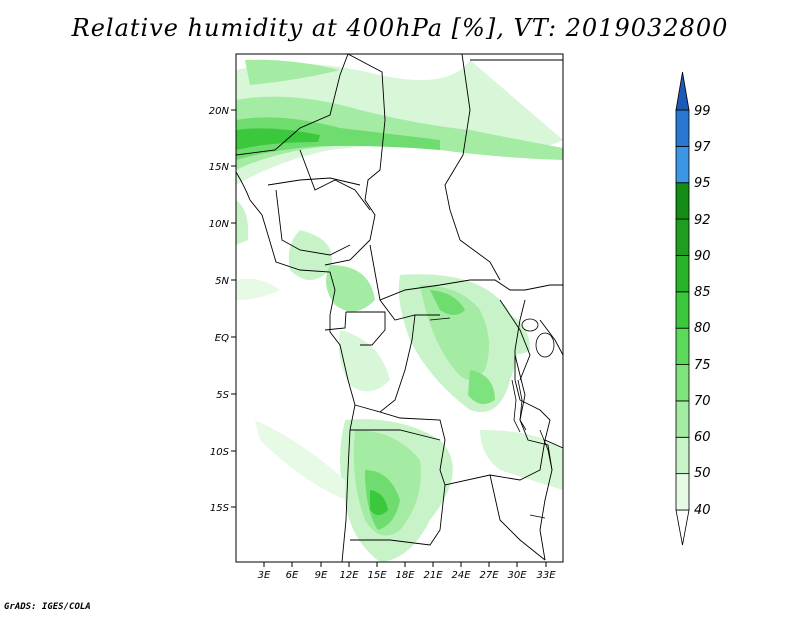 The height and width of the screenshot is (618, 800). Describe the element at coordinates (47, 607) in the screenshot. I see `grads-credit: GrADS: IGES/COLA` at that location.